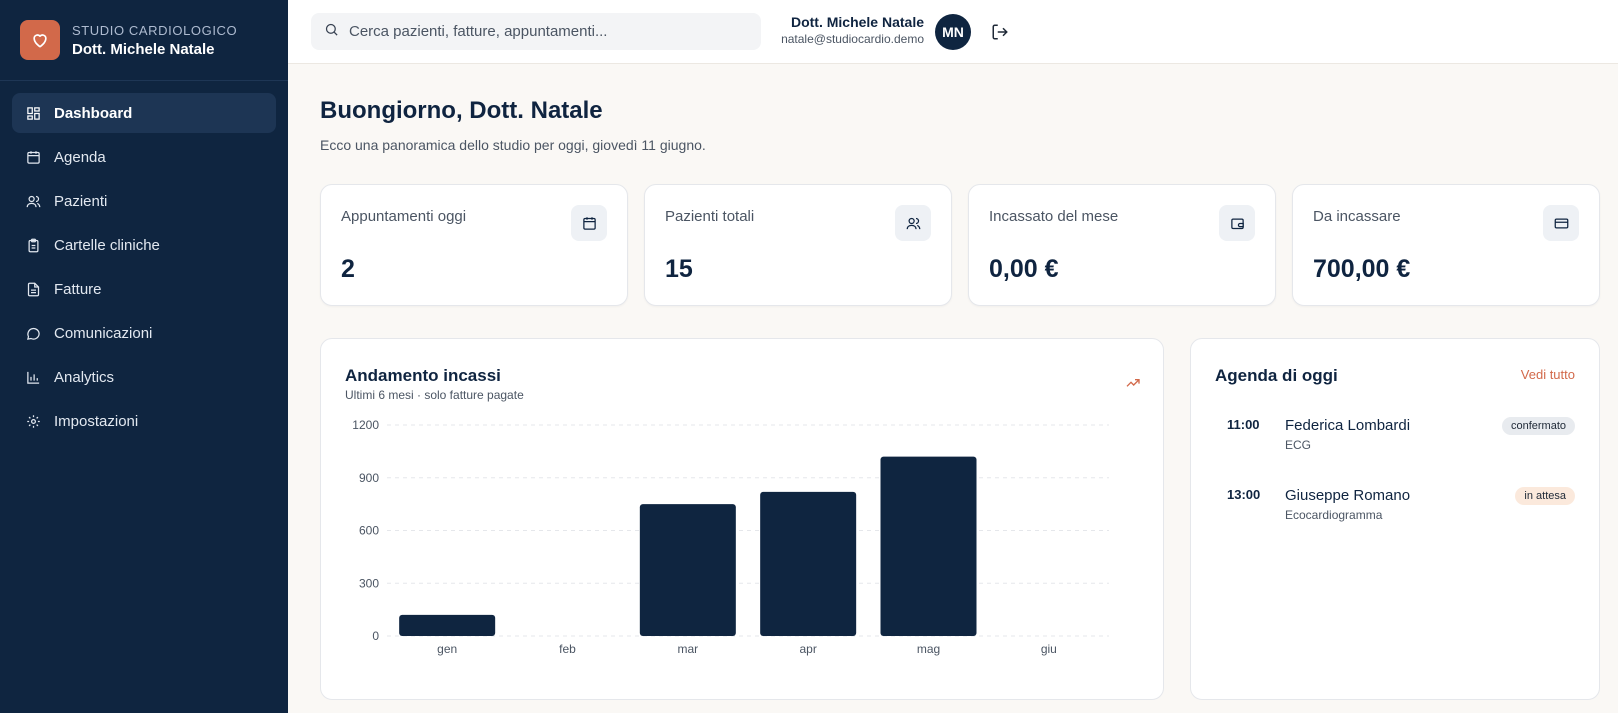 This screenshot has width=1618, height=713. Describe the element at coordinates (144, 157) in the screenshot. I see `sidebar-item-agenda: Agenda` at that location.